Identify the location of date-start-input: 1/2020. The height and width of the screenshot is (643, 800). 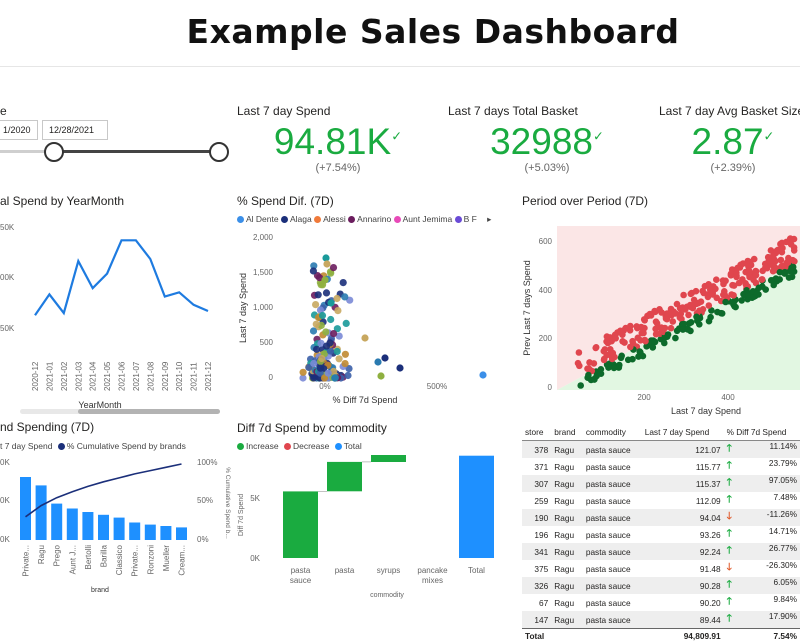
(19, 130).